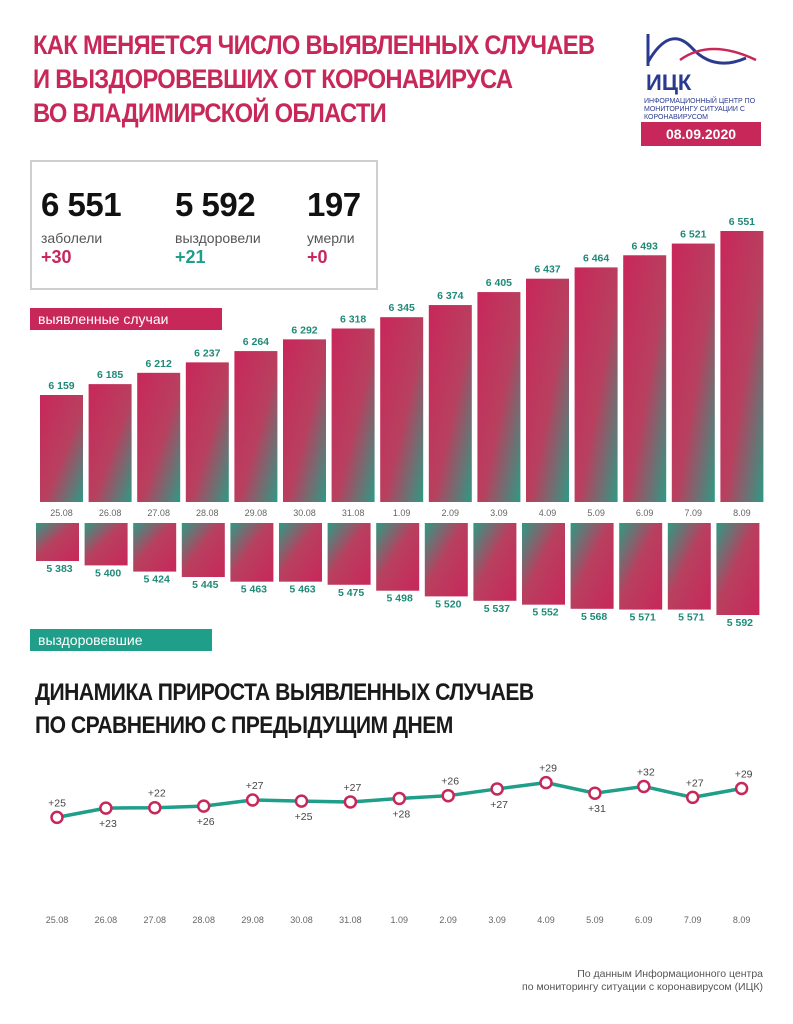 The height and width of the screenshot is (1024, 793). I want to click on cases-bar-label: 6 237, so click(207, 353).